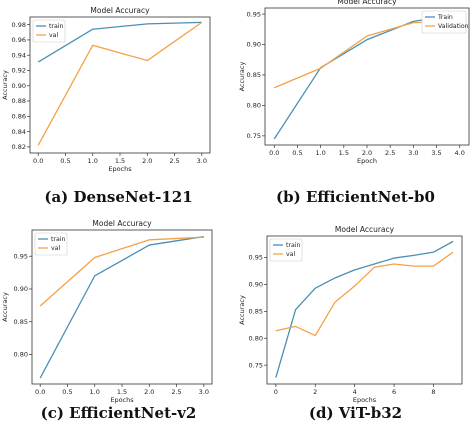  I want to click on y-tick-label: 0.88, so click(19, 101).